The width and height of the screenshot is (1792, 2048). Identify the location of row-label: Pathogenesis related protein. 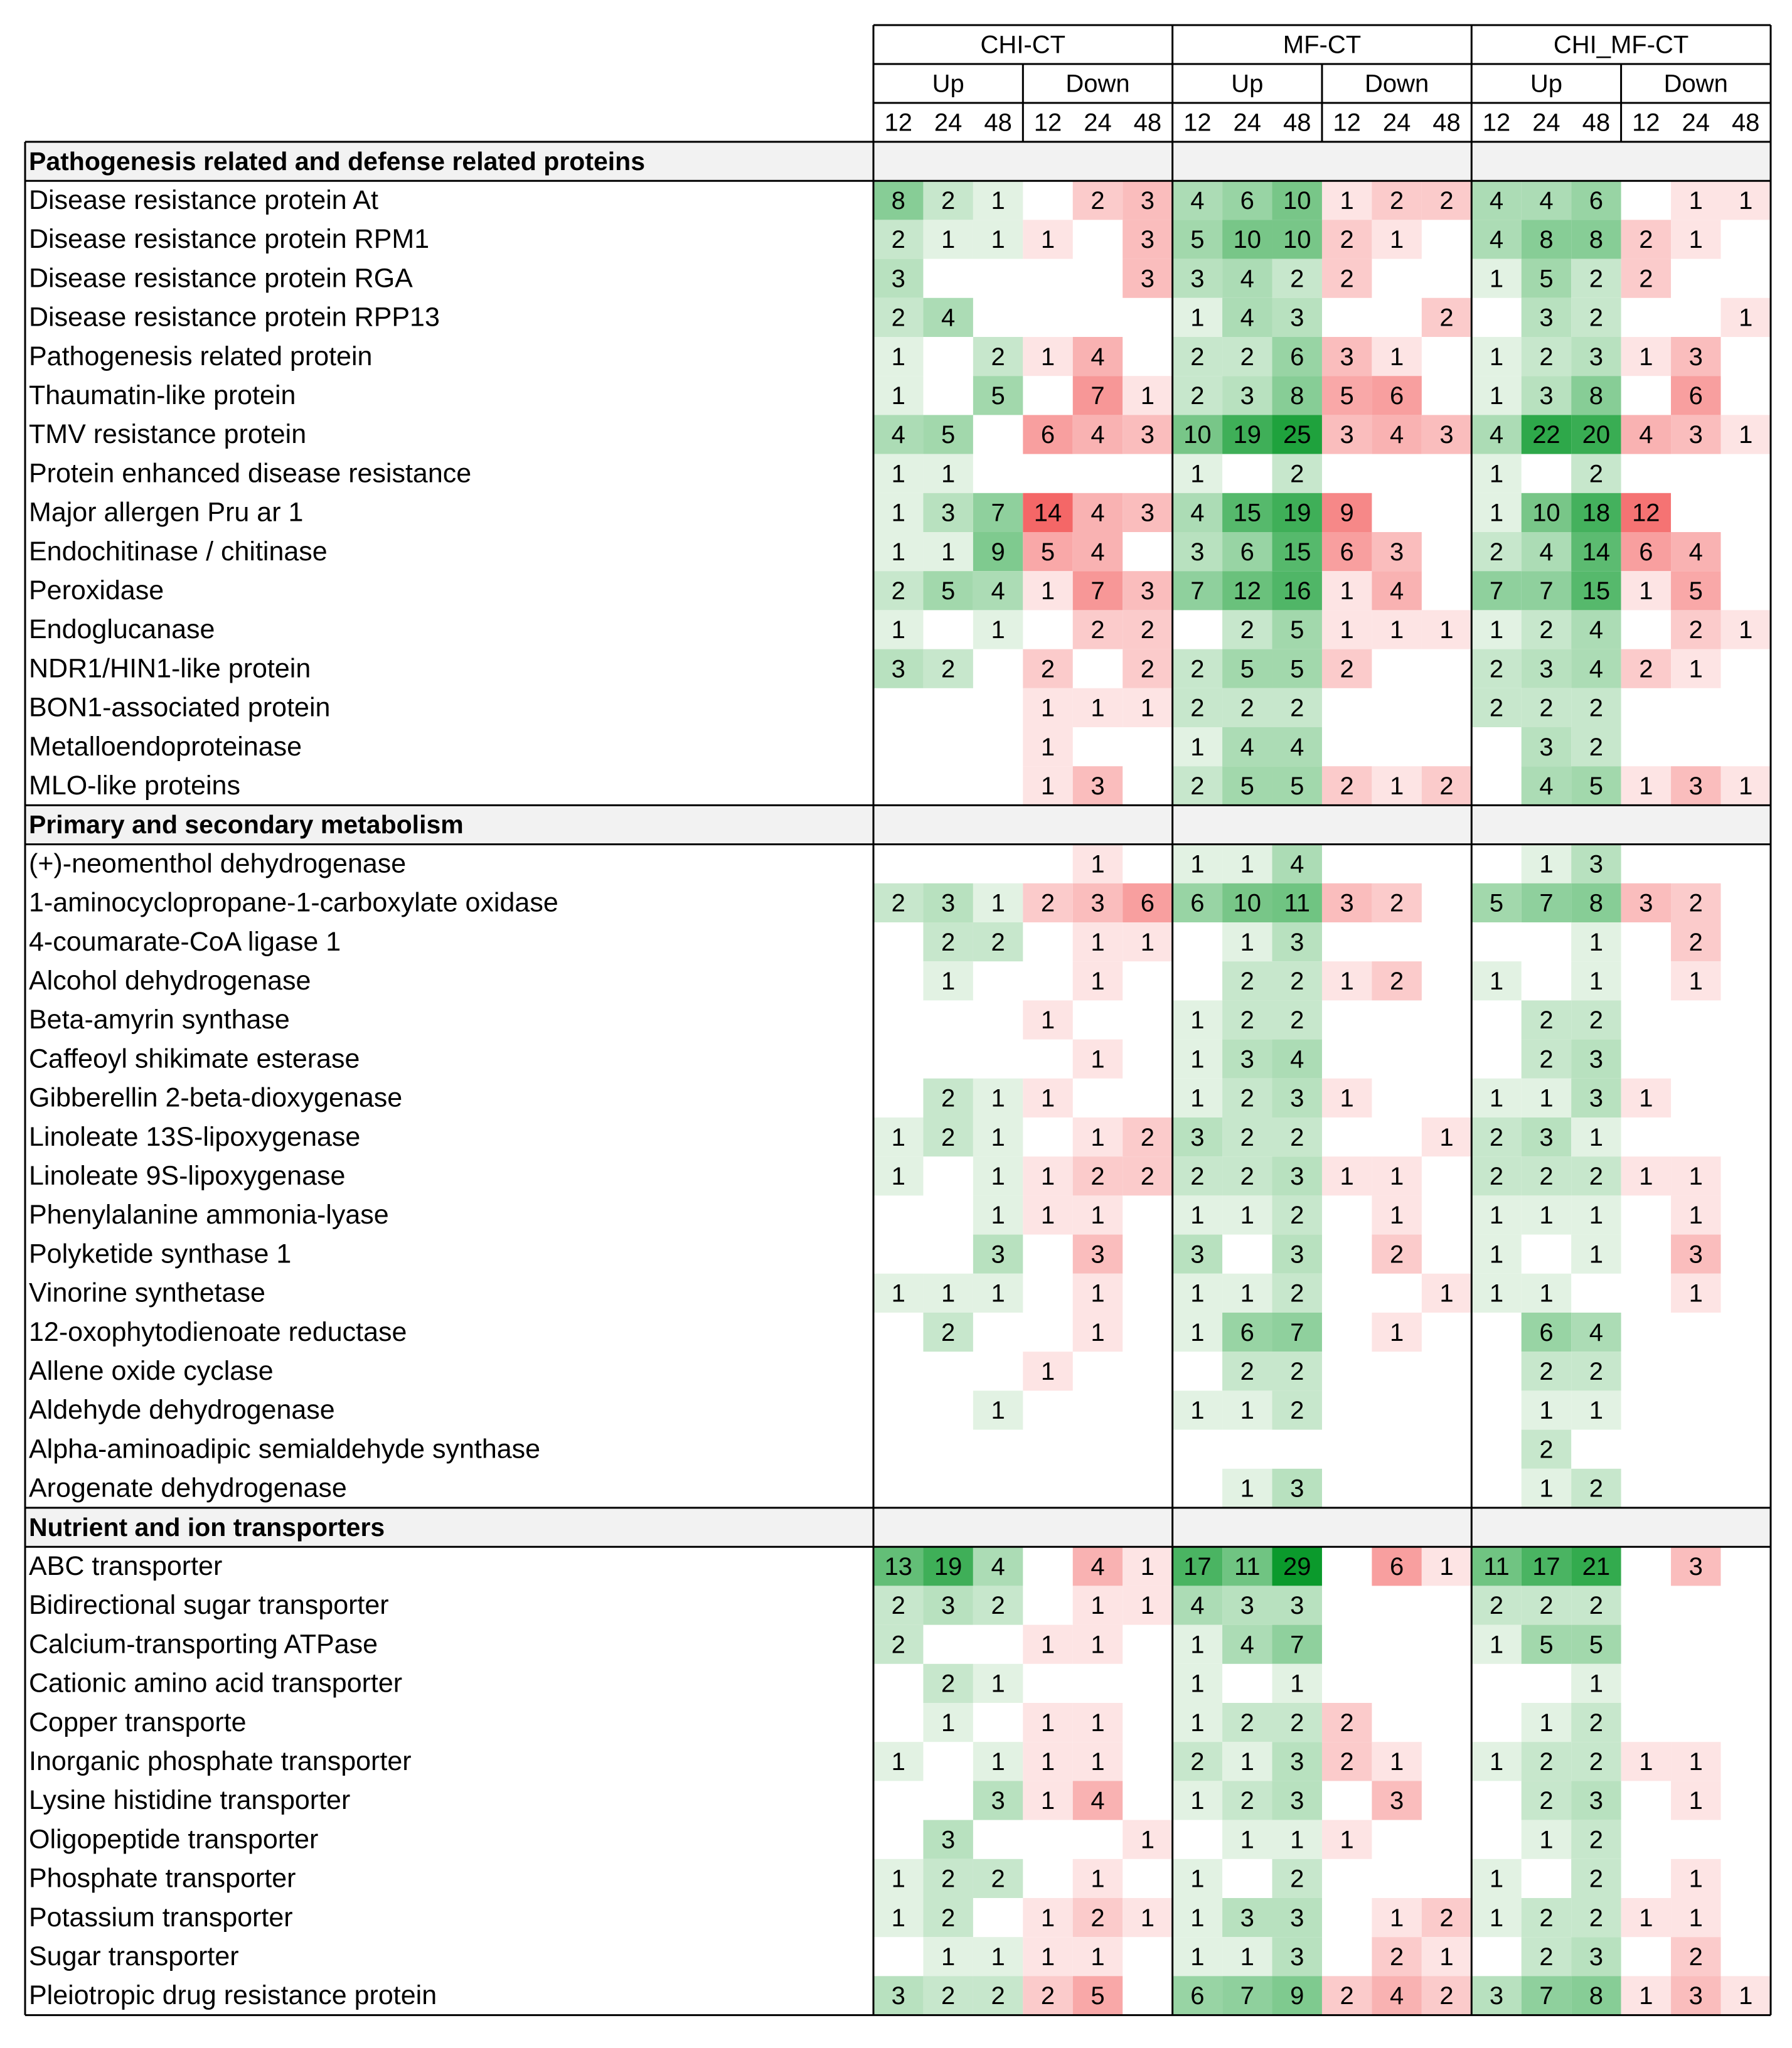
(200, 356).